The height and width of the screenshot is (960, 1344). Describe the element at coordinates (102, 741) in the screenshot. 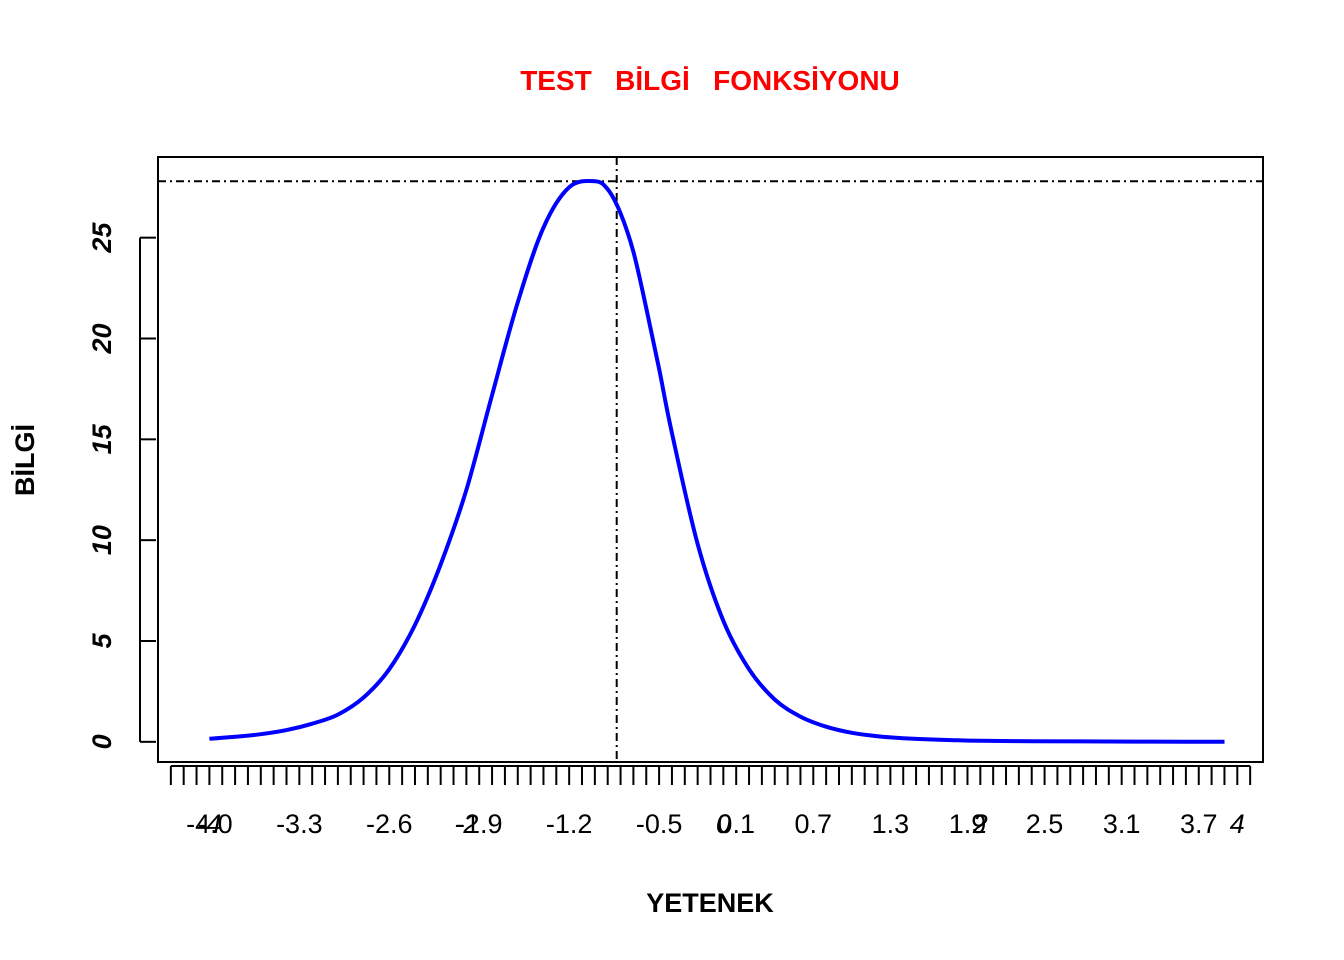

I see `y-tick-label: 0` at that location.